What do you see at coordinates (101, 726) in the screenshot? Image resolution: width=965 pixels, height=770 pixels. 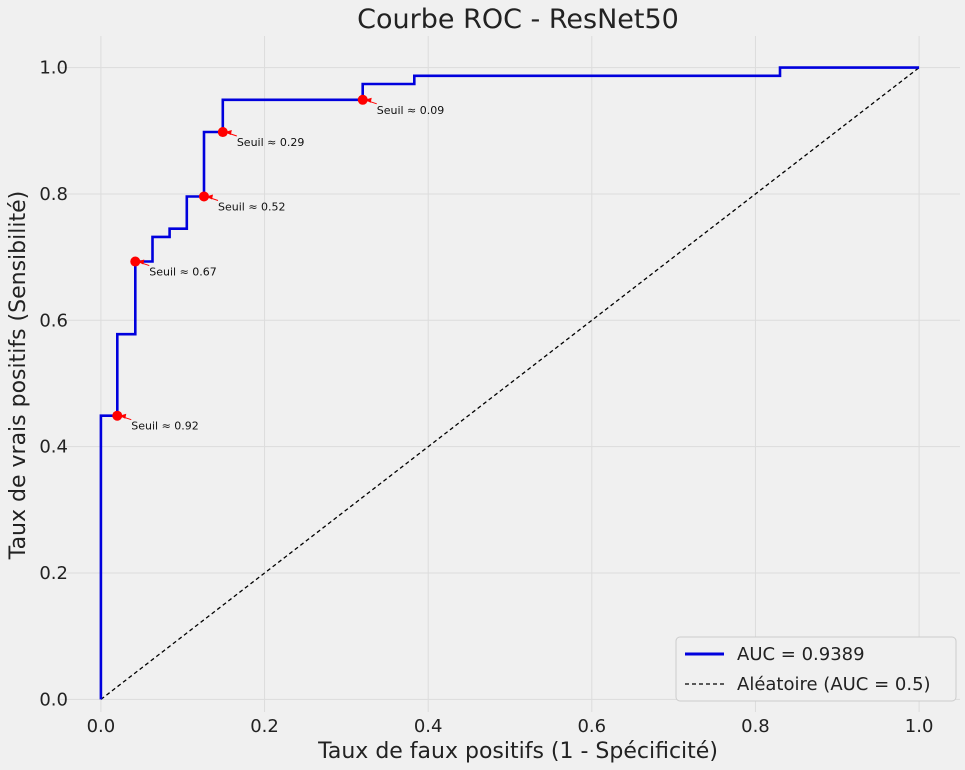 I see `x-tick-label: 0.0` at bounding box center [101, 726].